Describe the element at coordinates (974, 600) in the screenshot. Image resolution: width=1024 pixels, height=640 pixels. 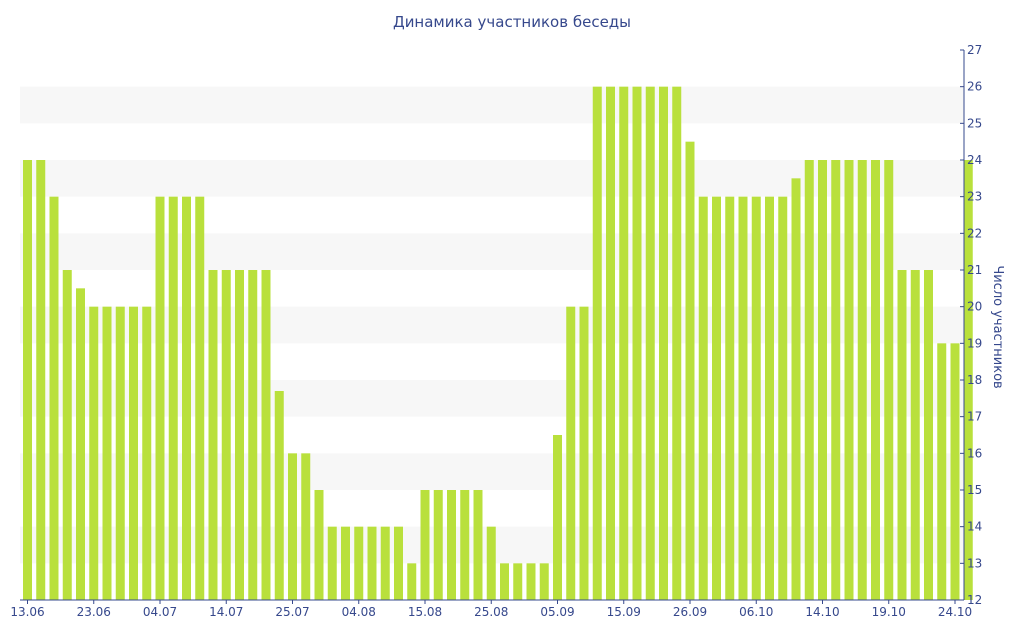
I see `y-tick-label: 12` at that location.